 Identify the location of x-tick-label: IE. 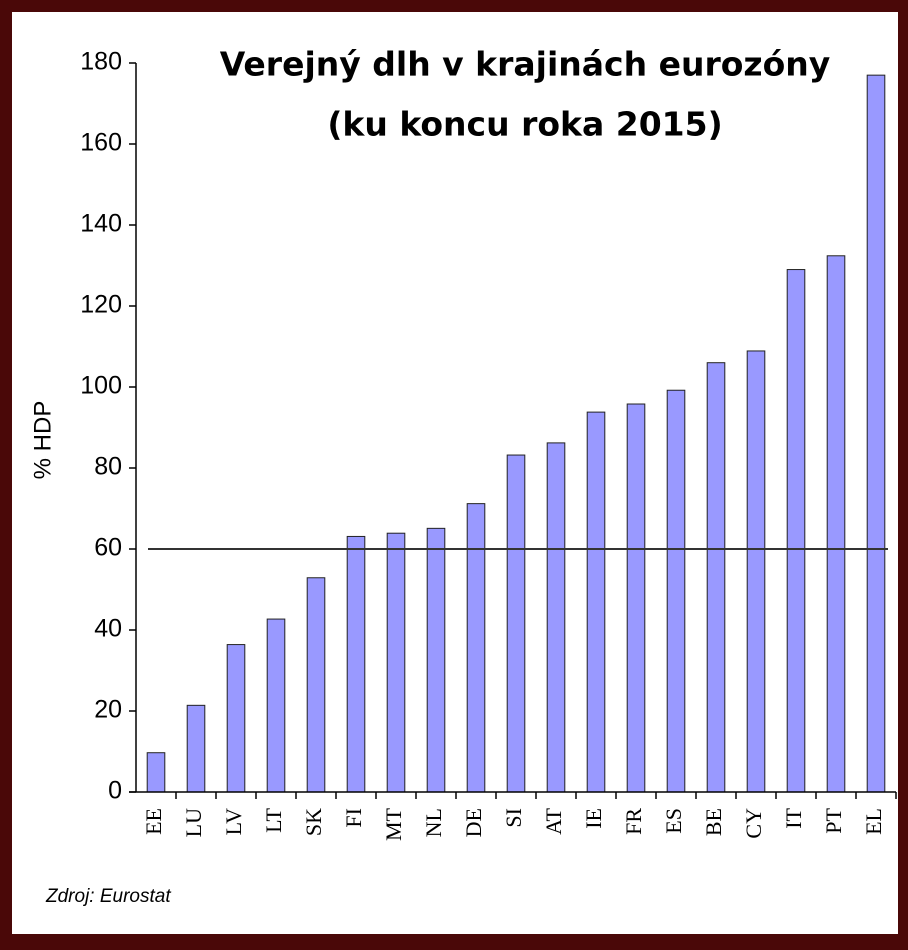
(593, 818).